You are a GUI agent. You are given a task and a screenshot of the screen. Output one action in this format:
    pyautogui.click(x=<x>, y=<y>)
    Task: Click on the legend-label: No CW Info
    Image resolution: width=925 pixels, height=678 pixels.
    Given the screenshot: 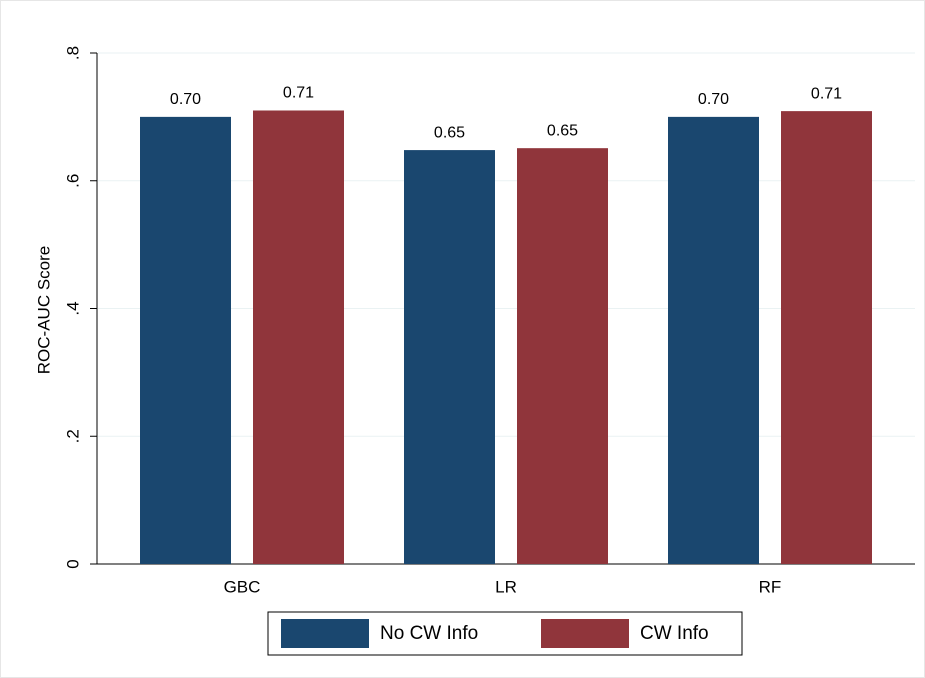 What is the action you would take?
    pyautogui.click(x=429, y=633)
    